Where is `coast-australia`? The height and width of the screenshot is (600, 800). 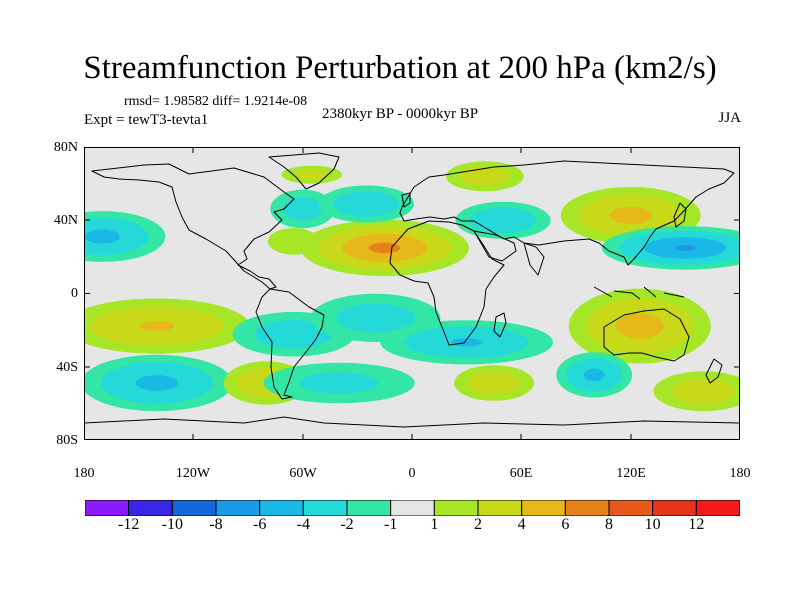 coast-australia is located at coordinates (646, 335).